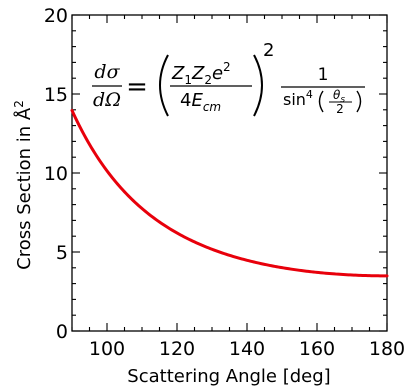 Image resolution: width=409 pixels, height=389 pixels. I want to click on y-tick-label: 15, so click(56, 95).